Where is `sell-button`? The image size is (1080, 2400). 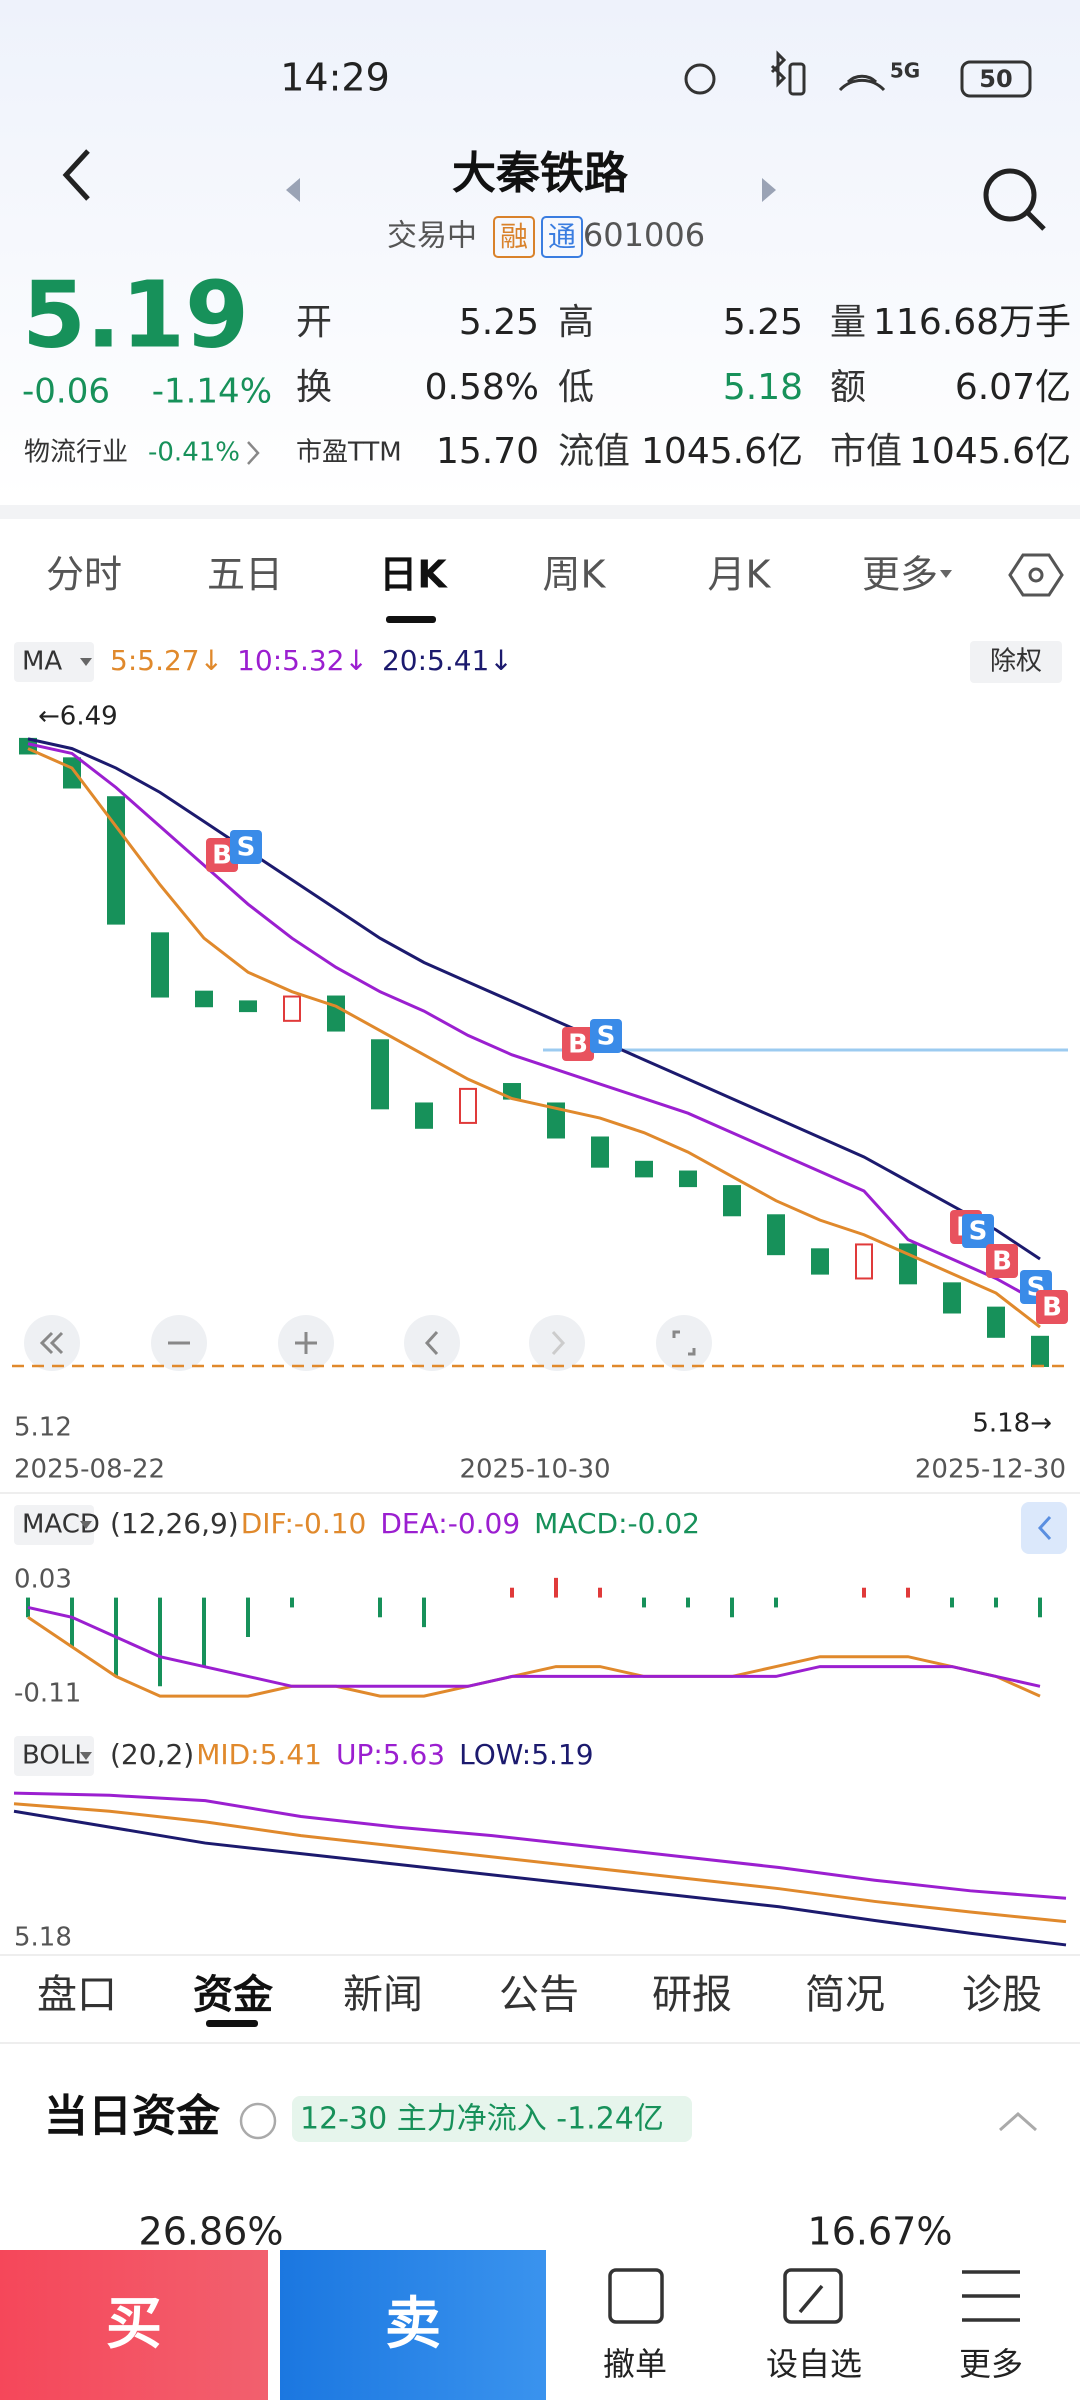
sell-button is located at coordinates (413, 2325).